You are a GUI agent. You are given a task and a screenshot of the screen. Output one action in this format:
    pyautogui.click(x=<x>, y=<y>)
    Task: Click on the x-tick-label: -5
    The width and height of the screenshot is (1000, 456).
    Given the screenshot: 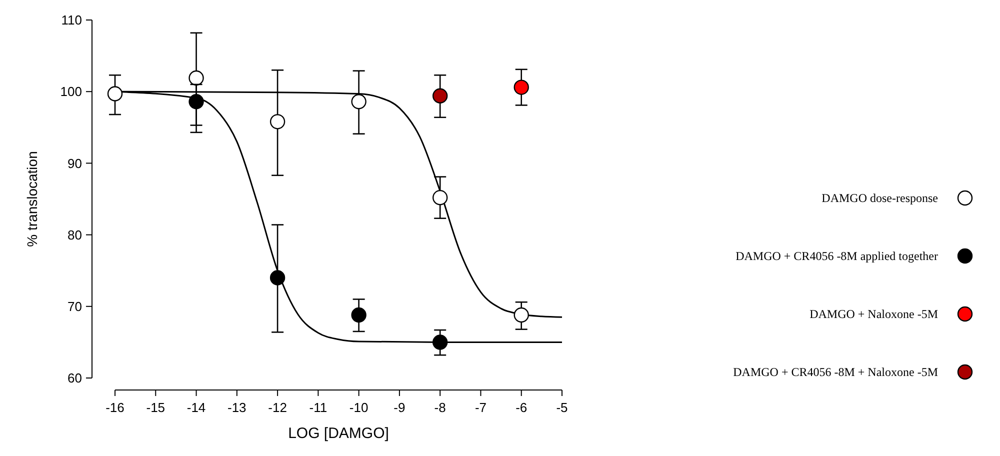 What is the action you would take?
    pyautogui.click(x=562, y=407)
    